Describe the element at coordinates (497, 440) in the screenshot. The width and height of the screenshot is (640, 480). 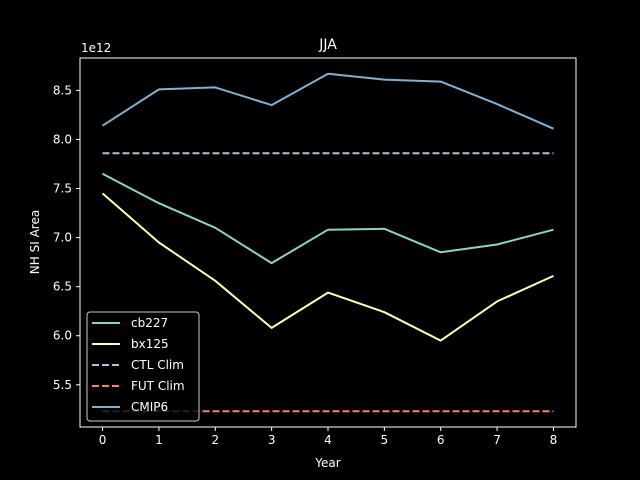
I see `x-tick-label: 7` at that location.